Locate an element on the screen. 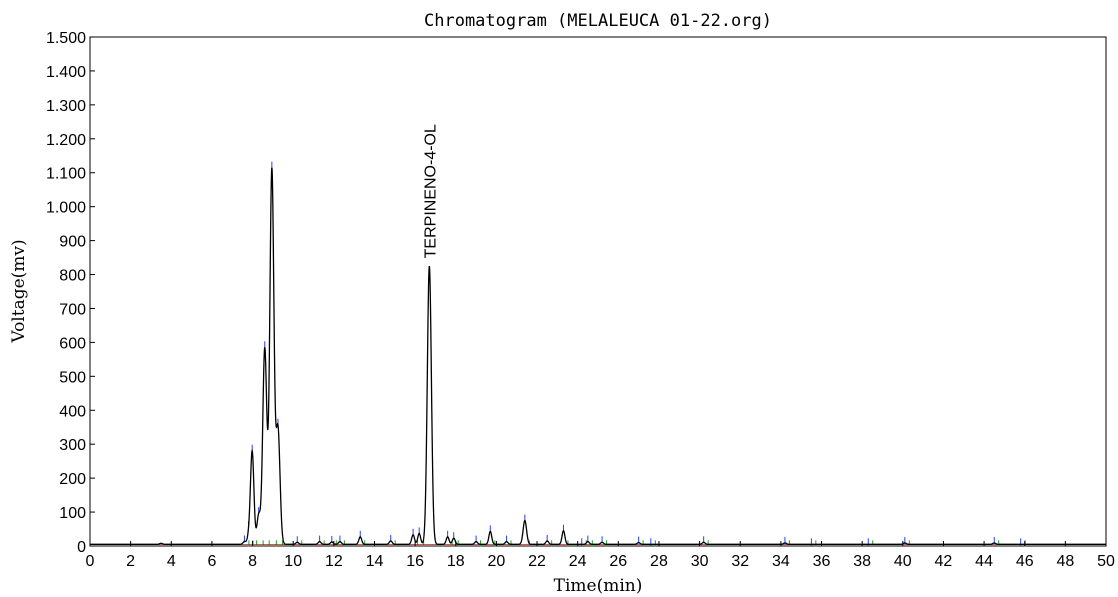 The image size is (1118, 597). x-tick-label: 22 is located at coordinates (537, 561).